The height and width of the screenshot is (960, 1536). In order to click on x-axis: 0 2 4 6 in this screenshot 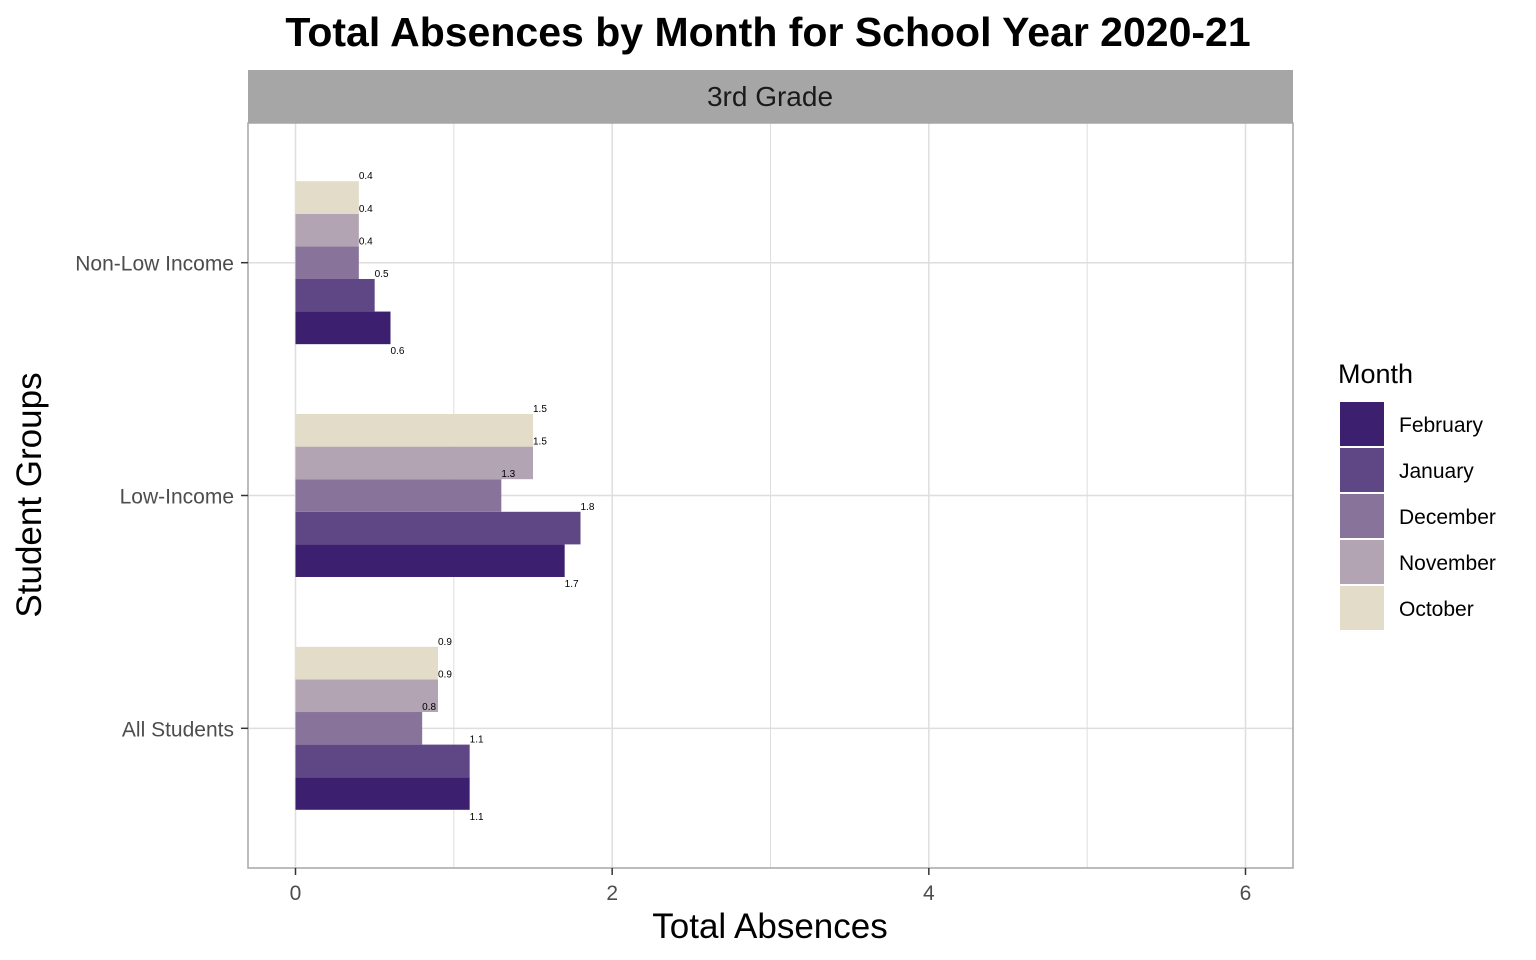, I will do `click(771, 886)`.